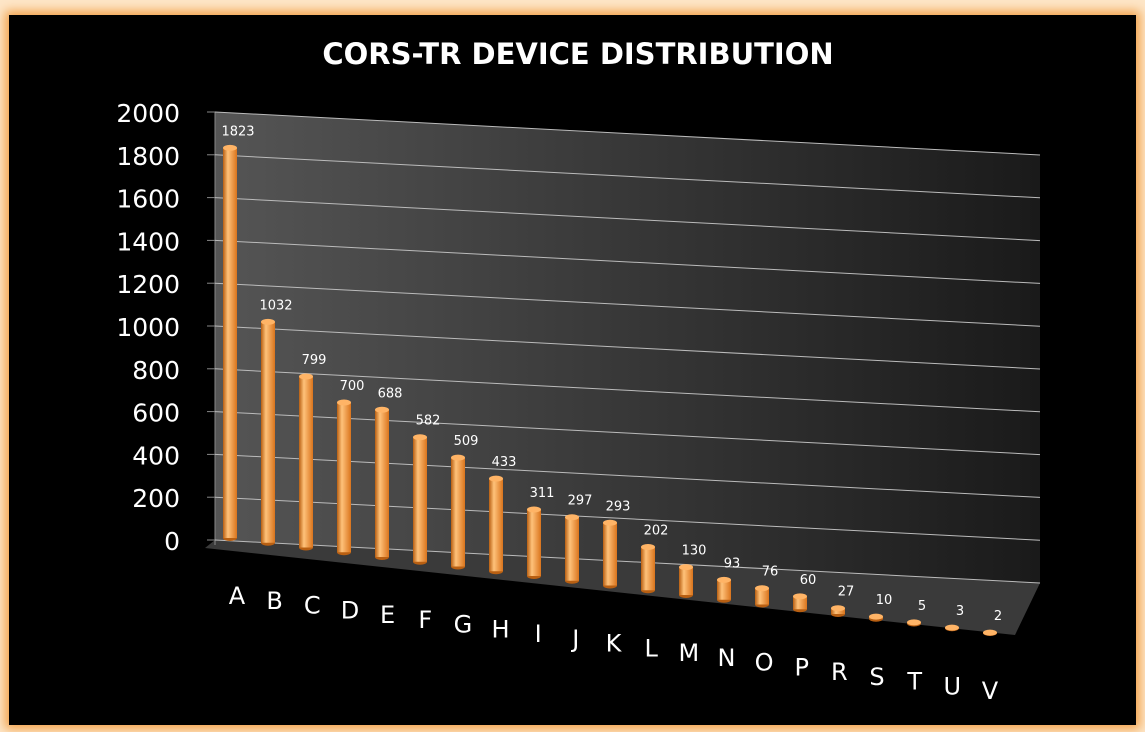  Describe the element at coordinates (953, 686) in the screenshot. I see `x-tick-label: U` at that location.